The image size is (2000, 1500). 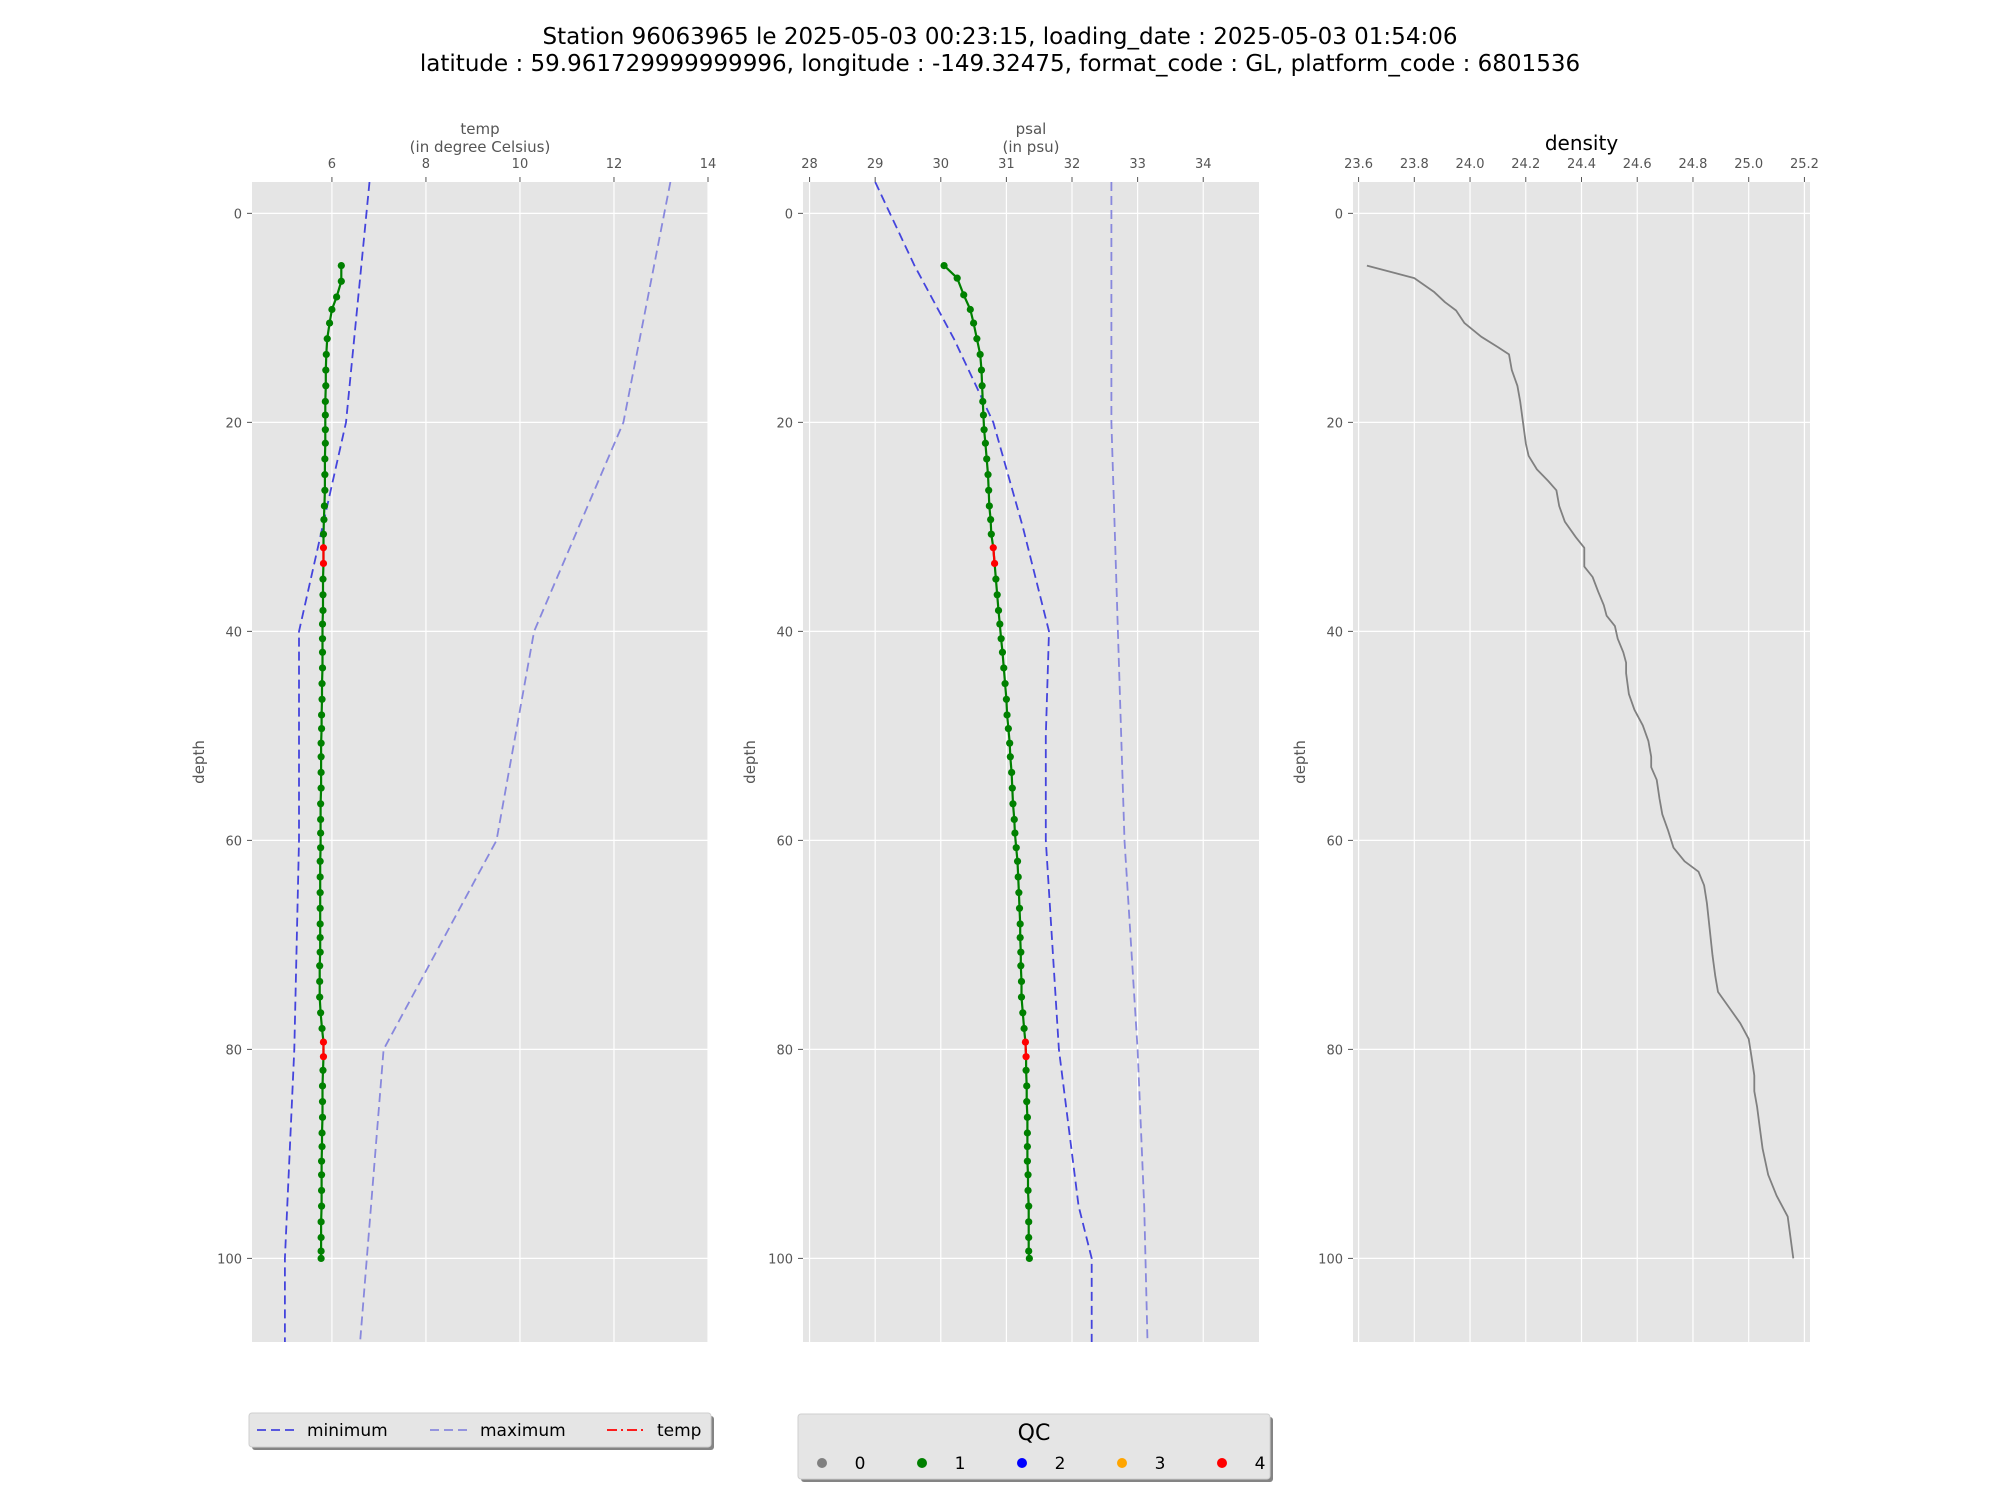 What do you see at coordinates (1160, 1464) in the screenshot?
I see `legend-qc-3-label: 3` at bounding box center [1160, 1464].